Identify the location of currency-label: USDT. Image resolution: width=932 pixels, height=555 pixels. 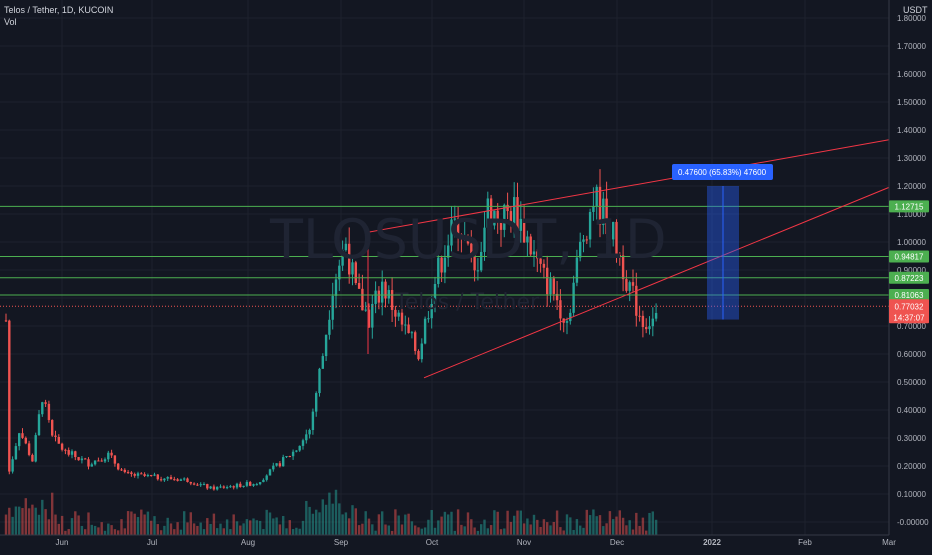
(915, 10).